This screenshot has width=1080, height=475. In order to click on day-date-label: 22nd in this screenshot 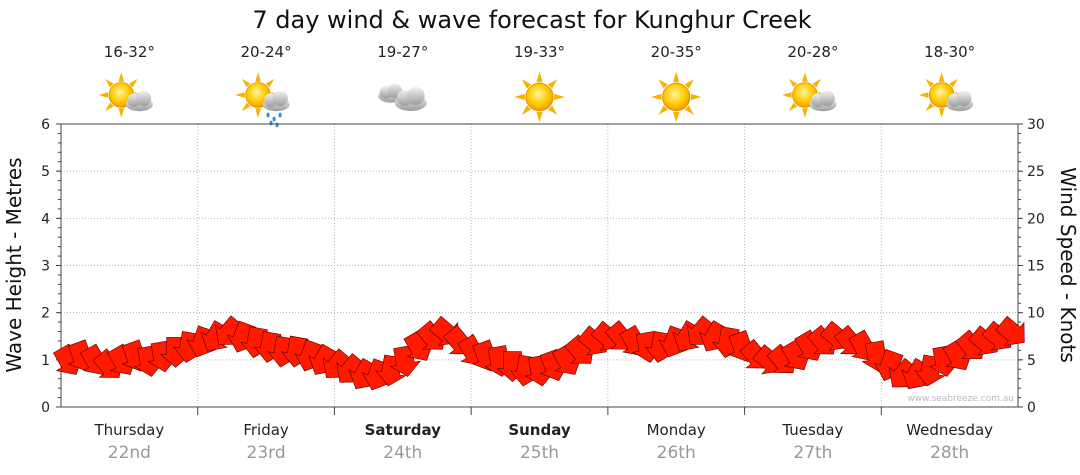, I will do `click(129, 453)`.